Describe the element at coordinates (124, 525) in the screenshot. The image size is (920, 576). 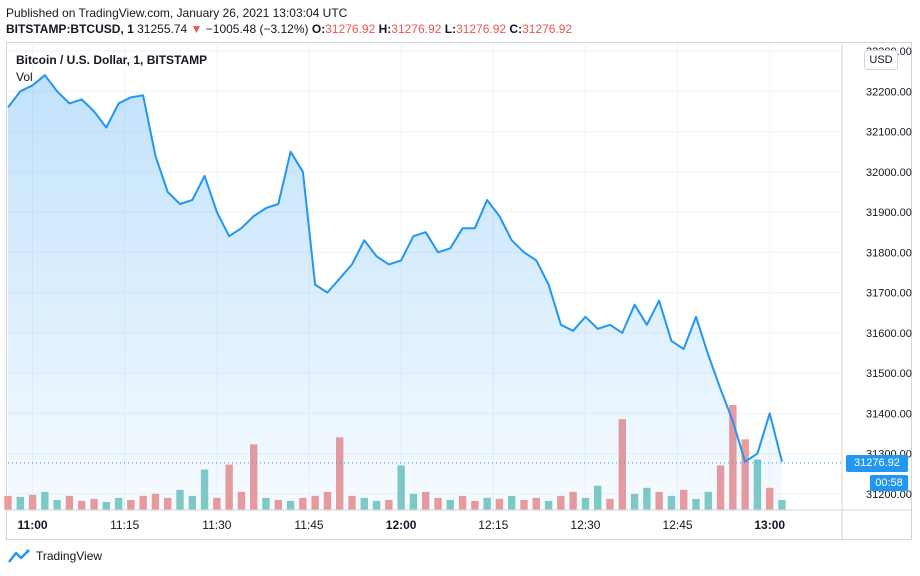
I see `x-tick-label: 11:15` at that location.